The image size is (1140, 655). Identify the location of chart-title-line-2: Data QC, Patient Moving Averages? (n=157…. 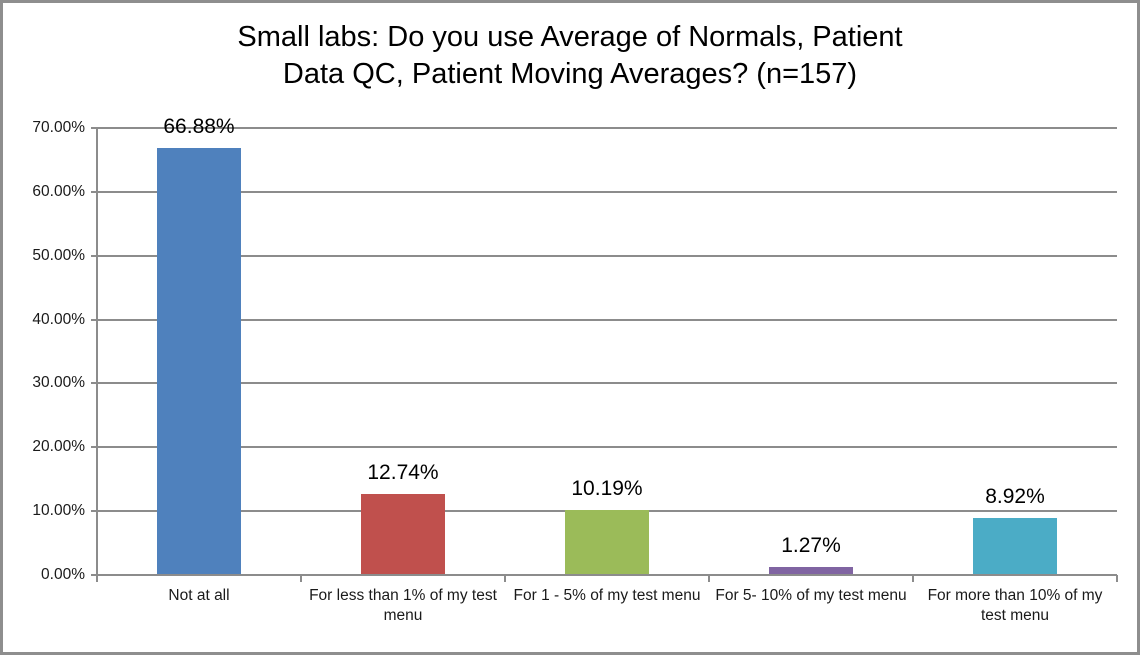
(570, 74).